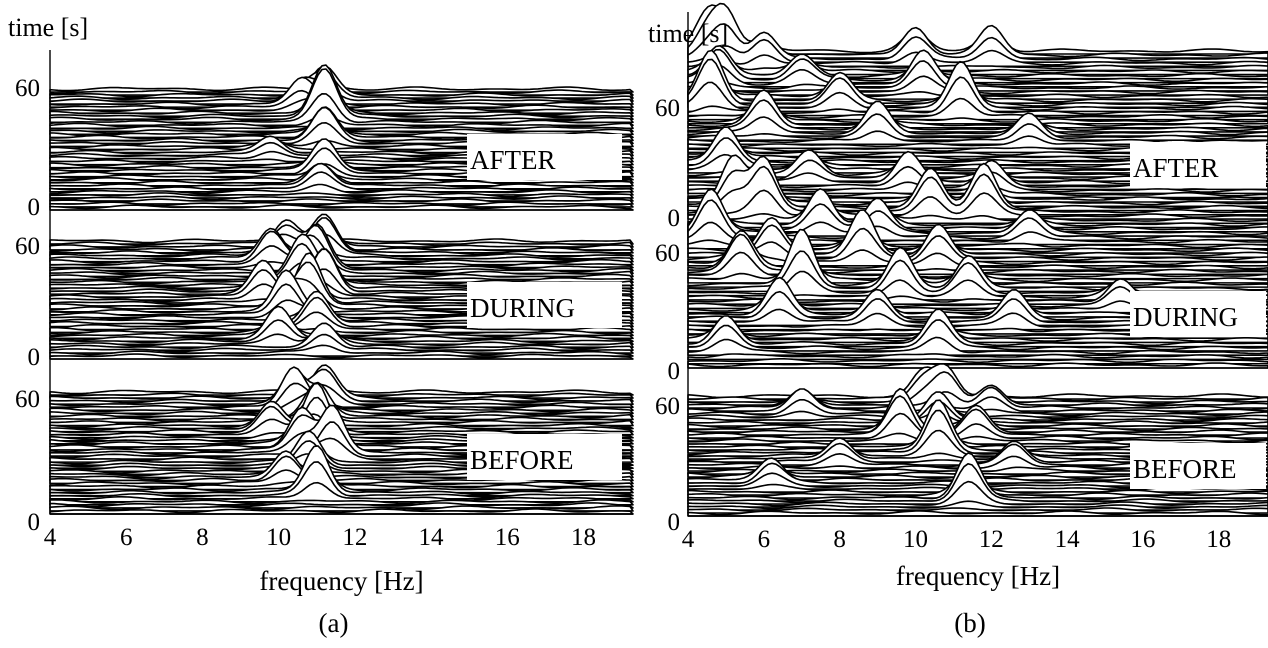 This screenshot has height=648, width=1268. Describe the element at coordinates (969, 623) in the screenshot. I see `panel-label: (b)` at that location.